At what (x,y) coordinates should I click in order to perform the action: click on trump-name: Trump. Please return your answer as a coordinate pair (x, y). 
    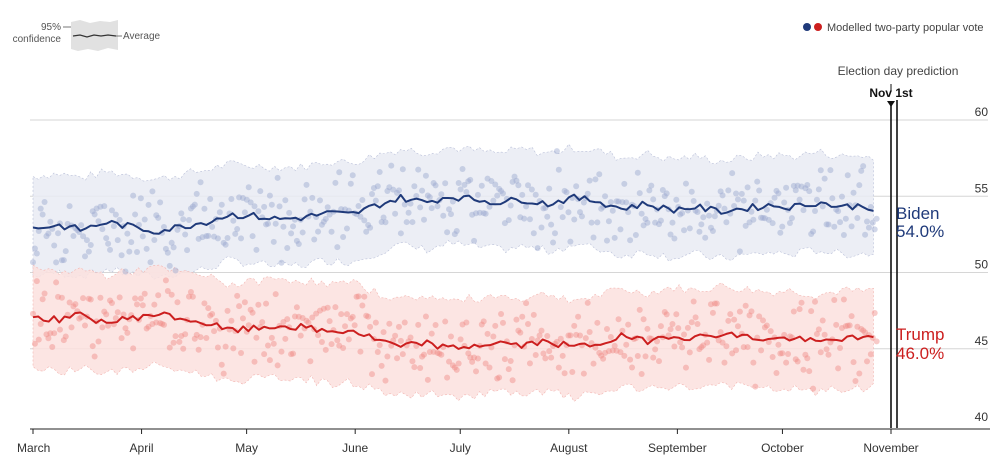
    Looking at the image, I should click on (920, 334).